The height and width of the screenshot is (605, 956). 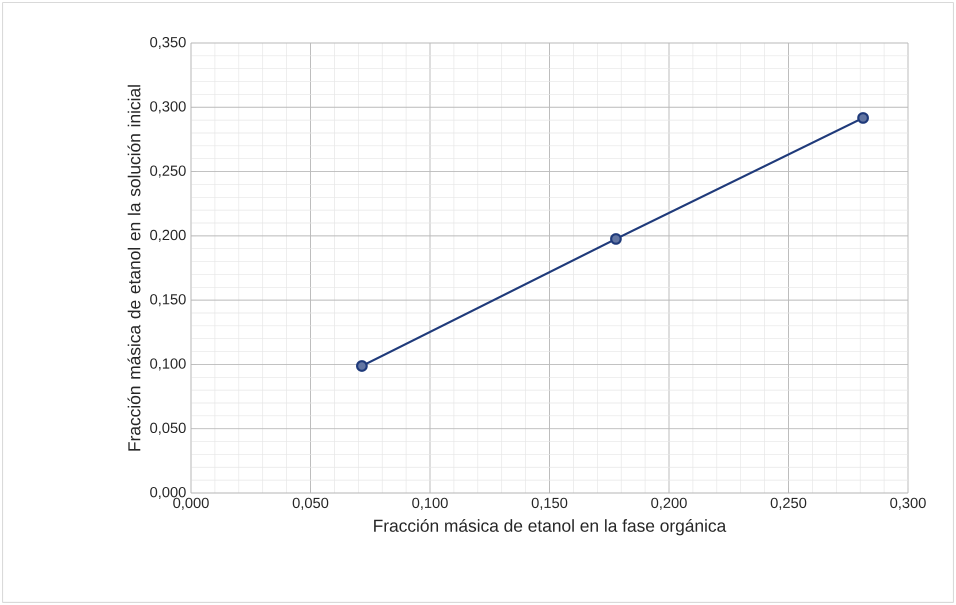 What do you see at coordinates (191, 504) in the screenshot?
I see `x-tick-label: 0,000` at bounding box center [191, 504].